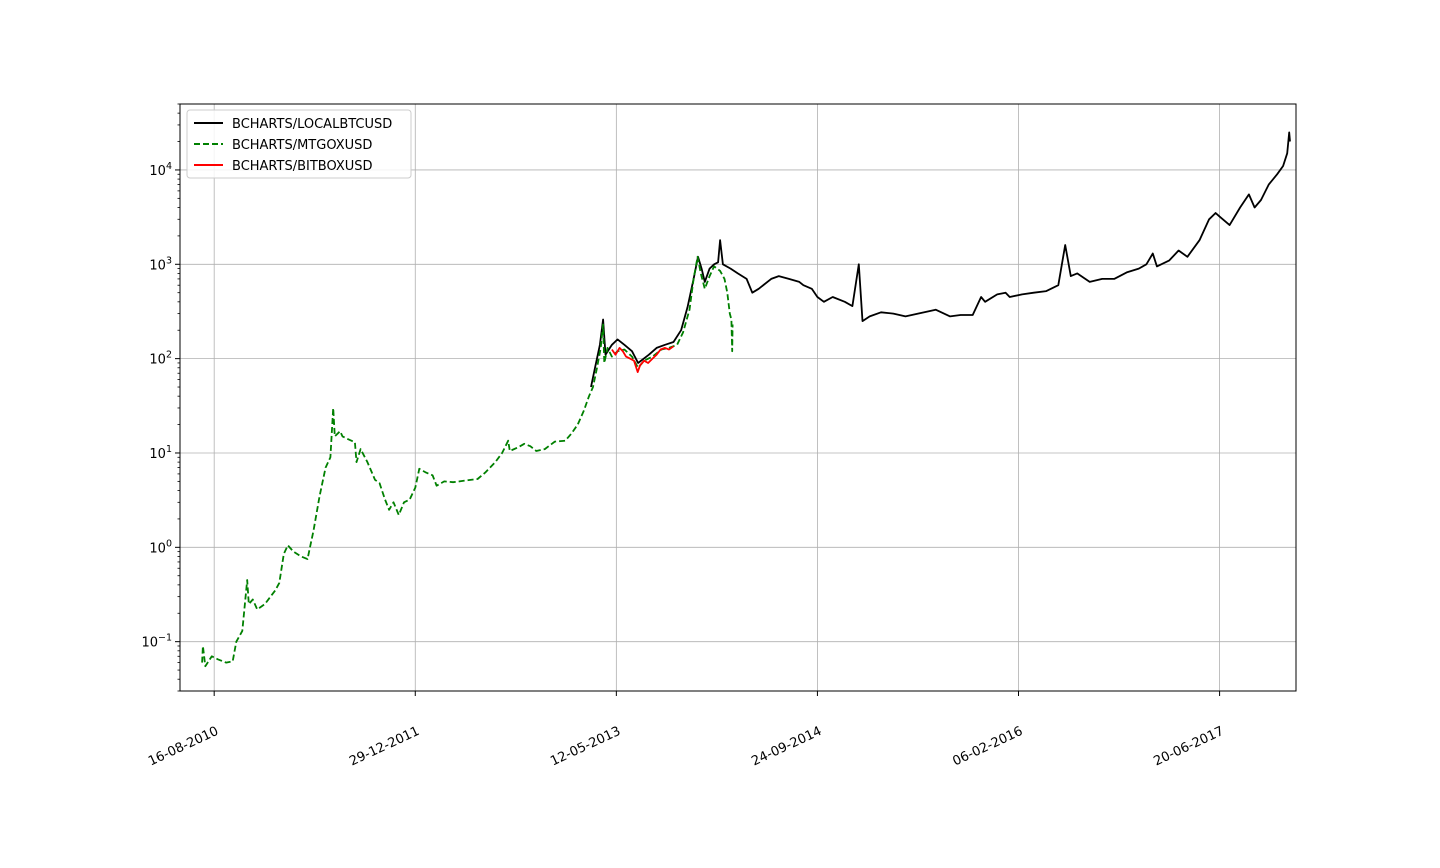  I want to click on series-line-bcharts-bitboxusd, so click(643, 359).